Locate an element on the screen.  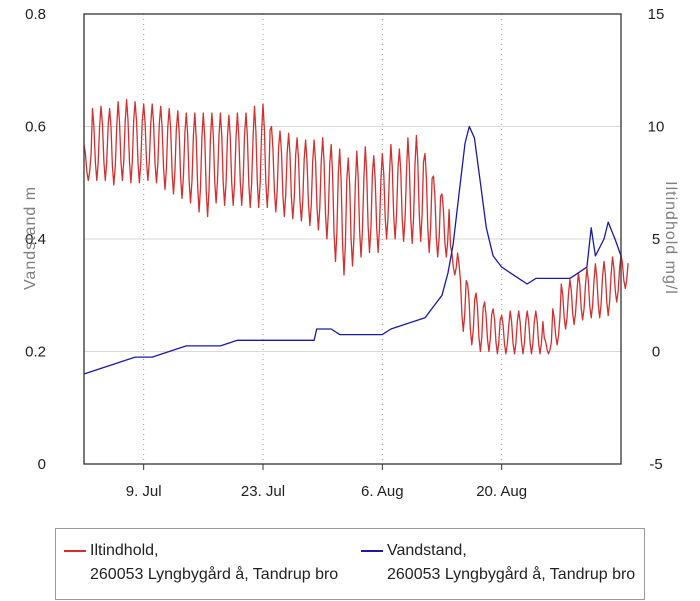
legend-series-name: Vandstand, is located at coordinates (427, 550).